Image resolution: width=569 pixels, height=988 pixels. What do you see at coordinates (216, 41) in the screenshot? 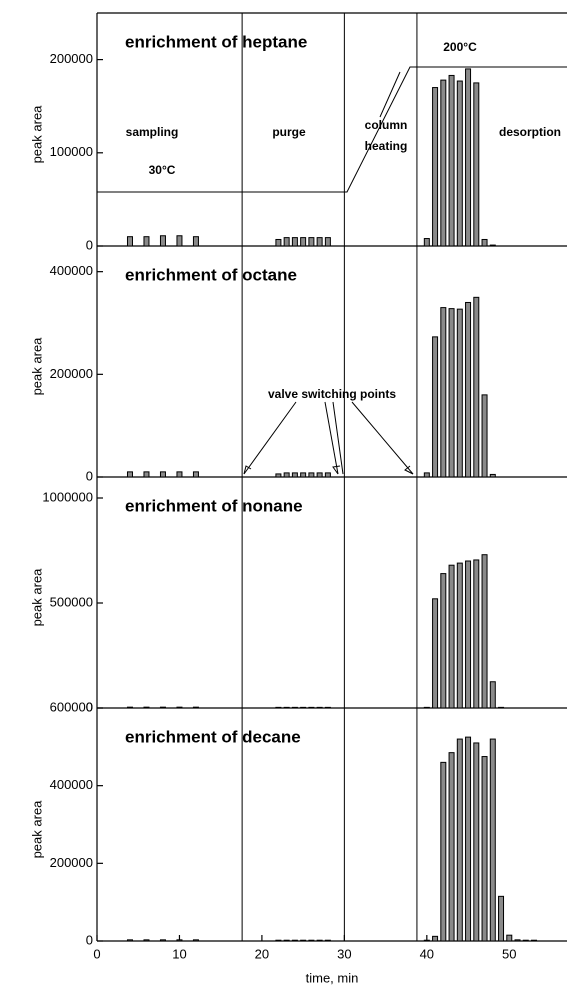
I see `panel-title: enrichment of heptane` at bounding box center [216, 41].